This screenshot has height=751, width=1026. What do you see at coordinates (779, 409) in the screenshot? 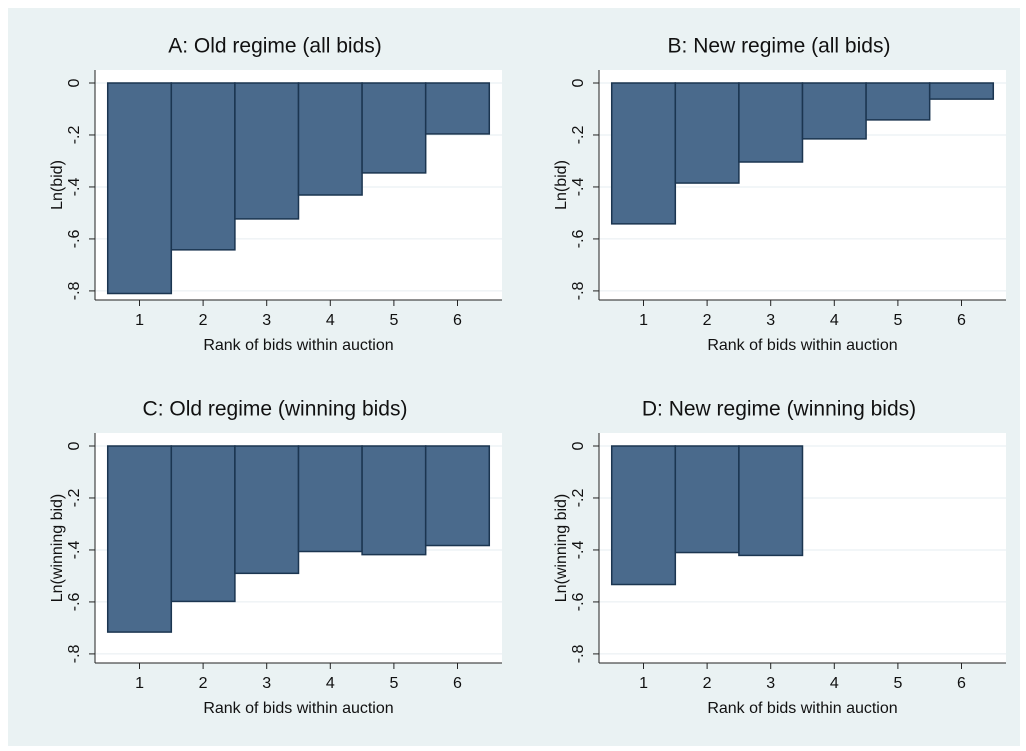
I see `panel-title: D: New regime (winning bids)` at bounding box center [779, 409].